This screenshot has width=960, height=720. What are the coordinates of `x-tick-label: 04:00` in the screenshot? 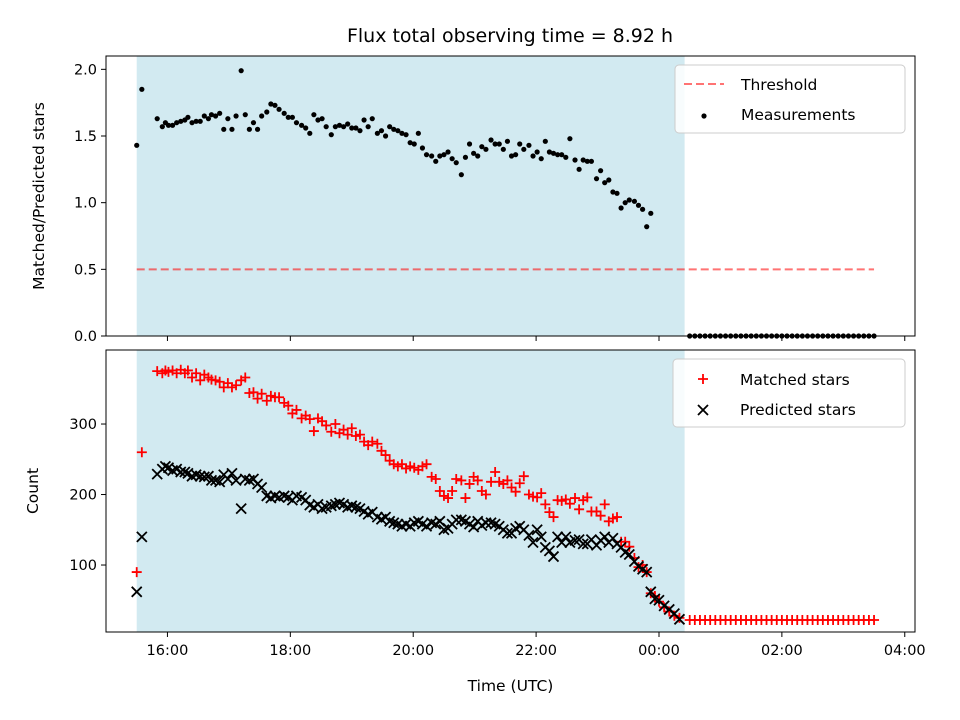 It's located at (905, 651).